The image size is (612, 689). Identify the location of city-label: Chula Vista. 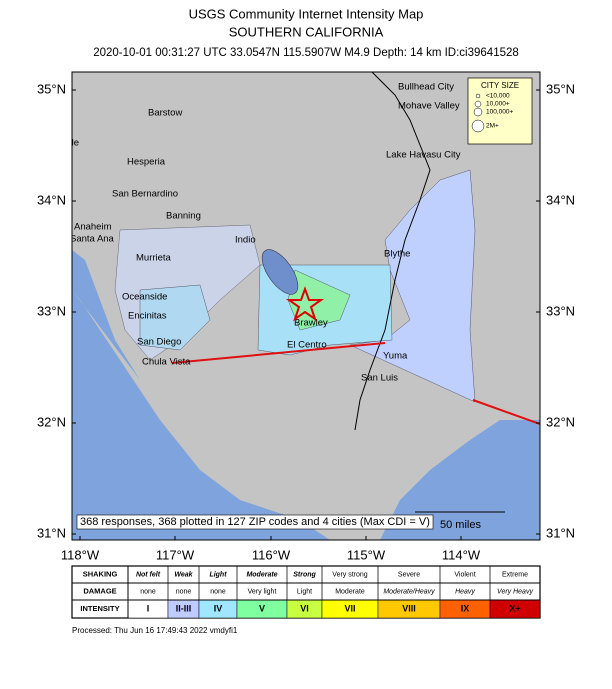
(166, 362).